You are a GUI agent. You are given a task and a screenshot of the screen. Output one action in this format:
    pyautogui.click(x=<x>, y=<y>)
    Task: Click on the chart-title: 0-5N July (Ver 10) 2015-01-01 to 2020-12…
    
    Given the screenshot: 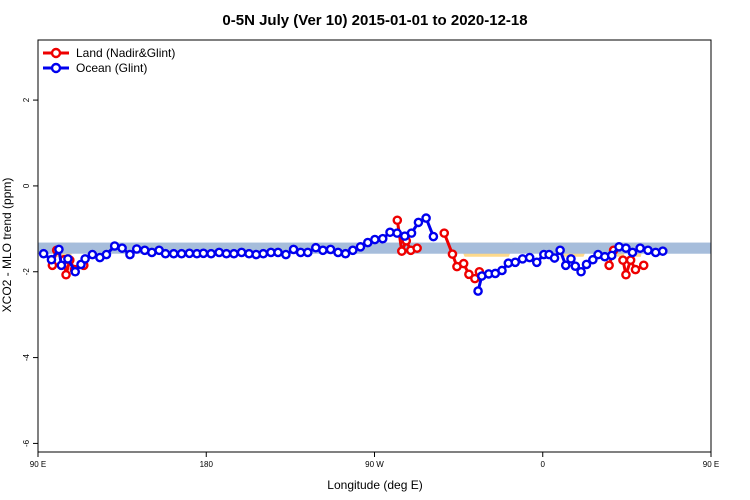 What is the action you would take?
    pyautogui.click(x=374, y=20)
    